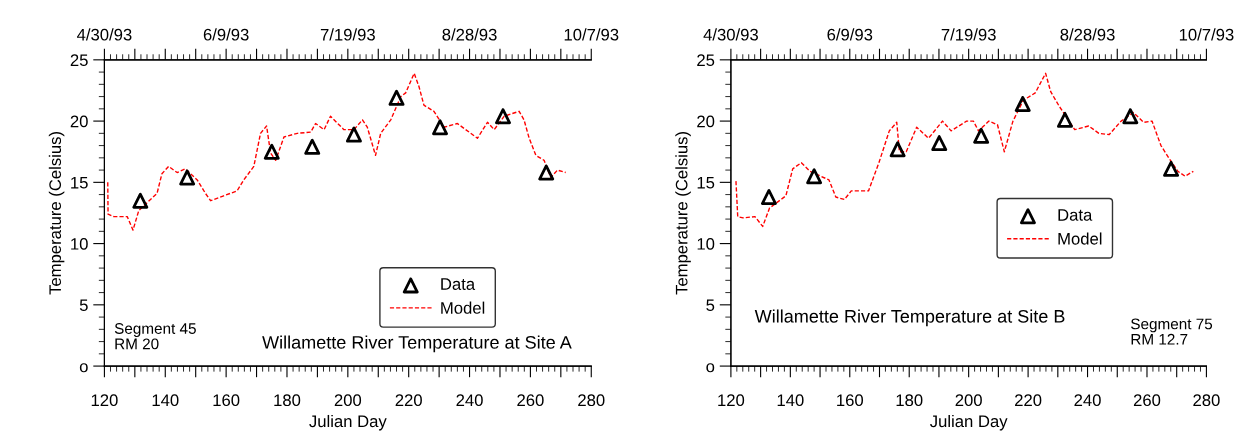 The image size is (1258, 440). Describe the element at coordinates (1172, 331) in the screenshot. I see `annotation: Segment 75 RM 12.7` at that location.